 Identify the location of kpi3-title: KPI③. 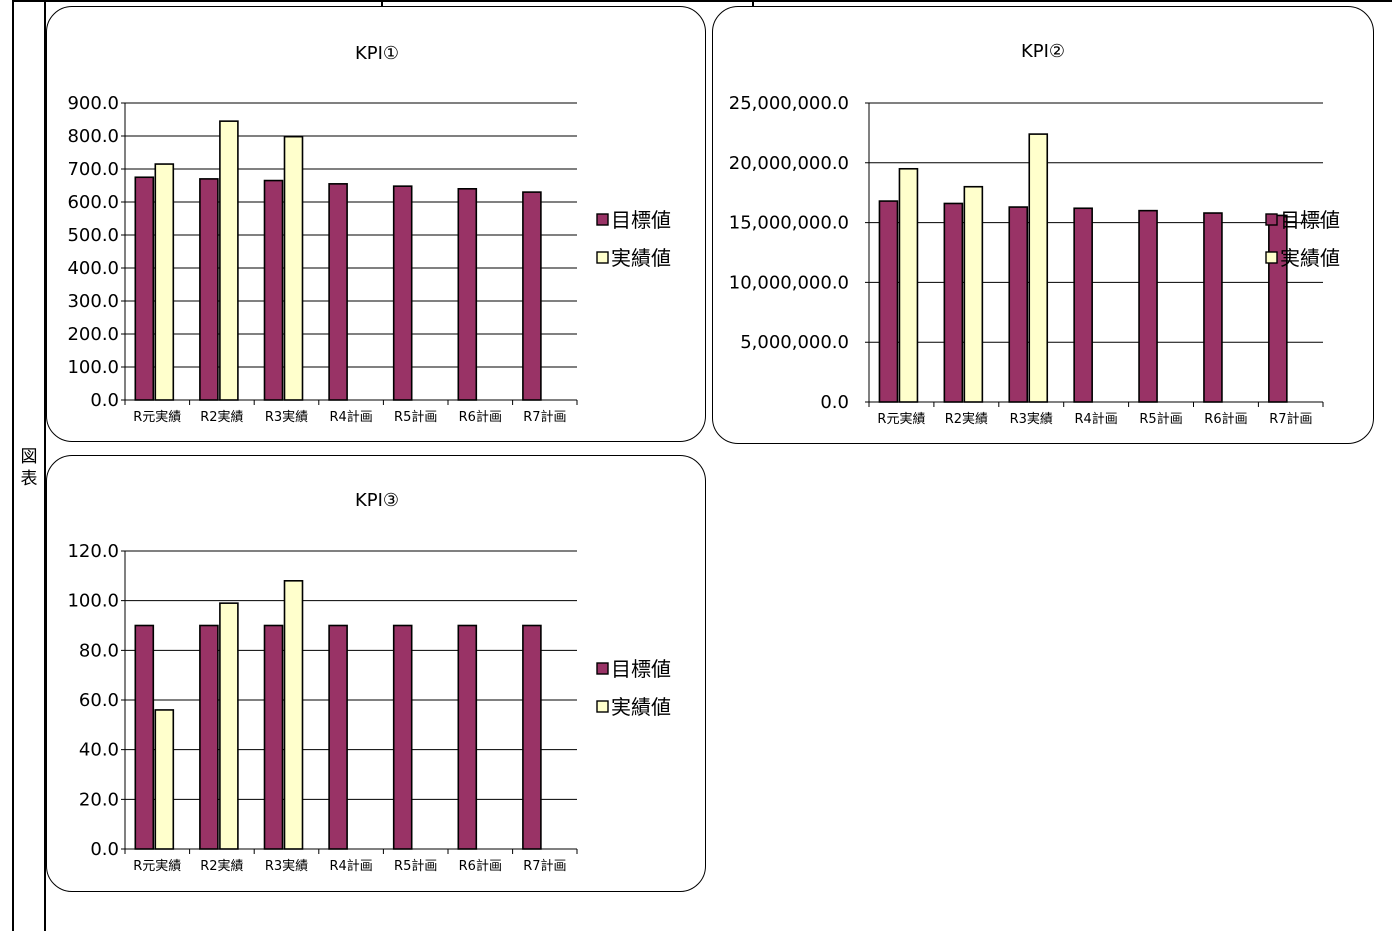
(377, 500).